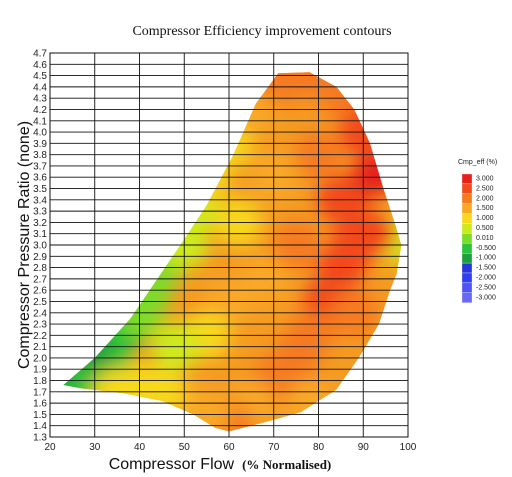  I want to click on legend-label-11: -2.500, so click(486, 287).